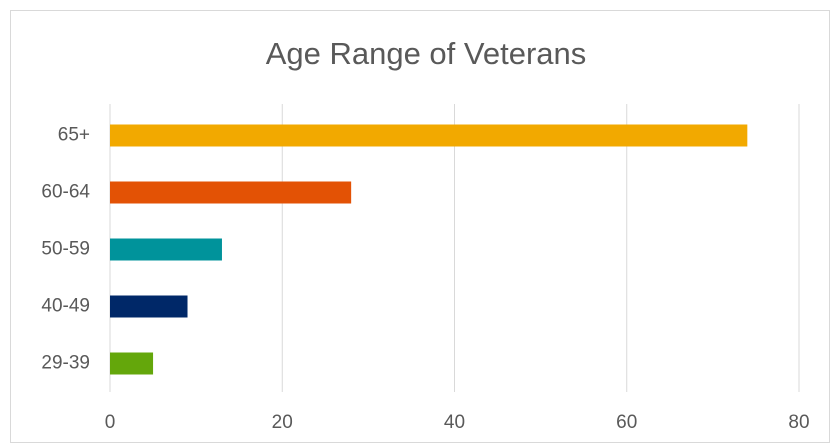  Describe the element at coordinates (426, 53) in the screenshot. I see `chart-title: Age Range of Veterans` at that location.